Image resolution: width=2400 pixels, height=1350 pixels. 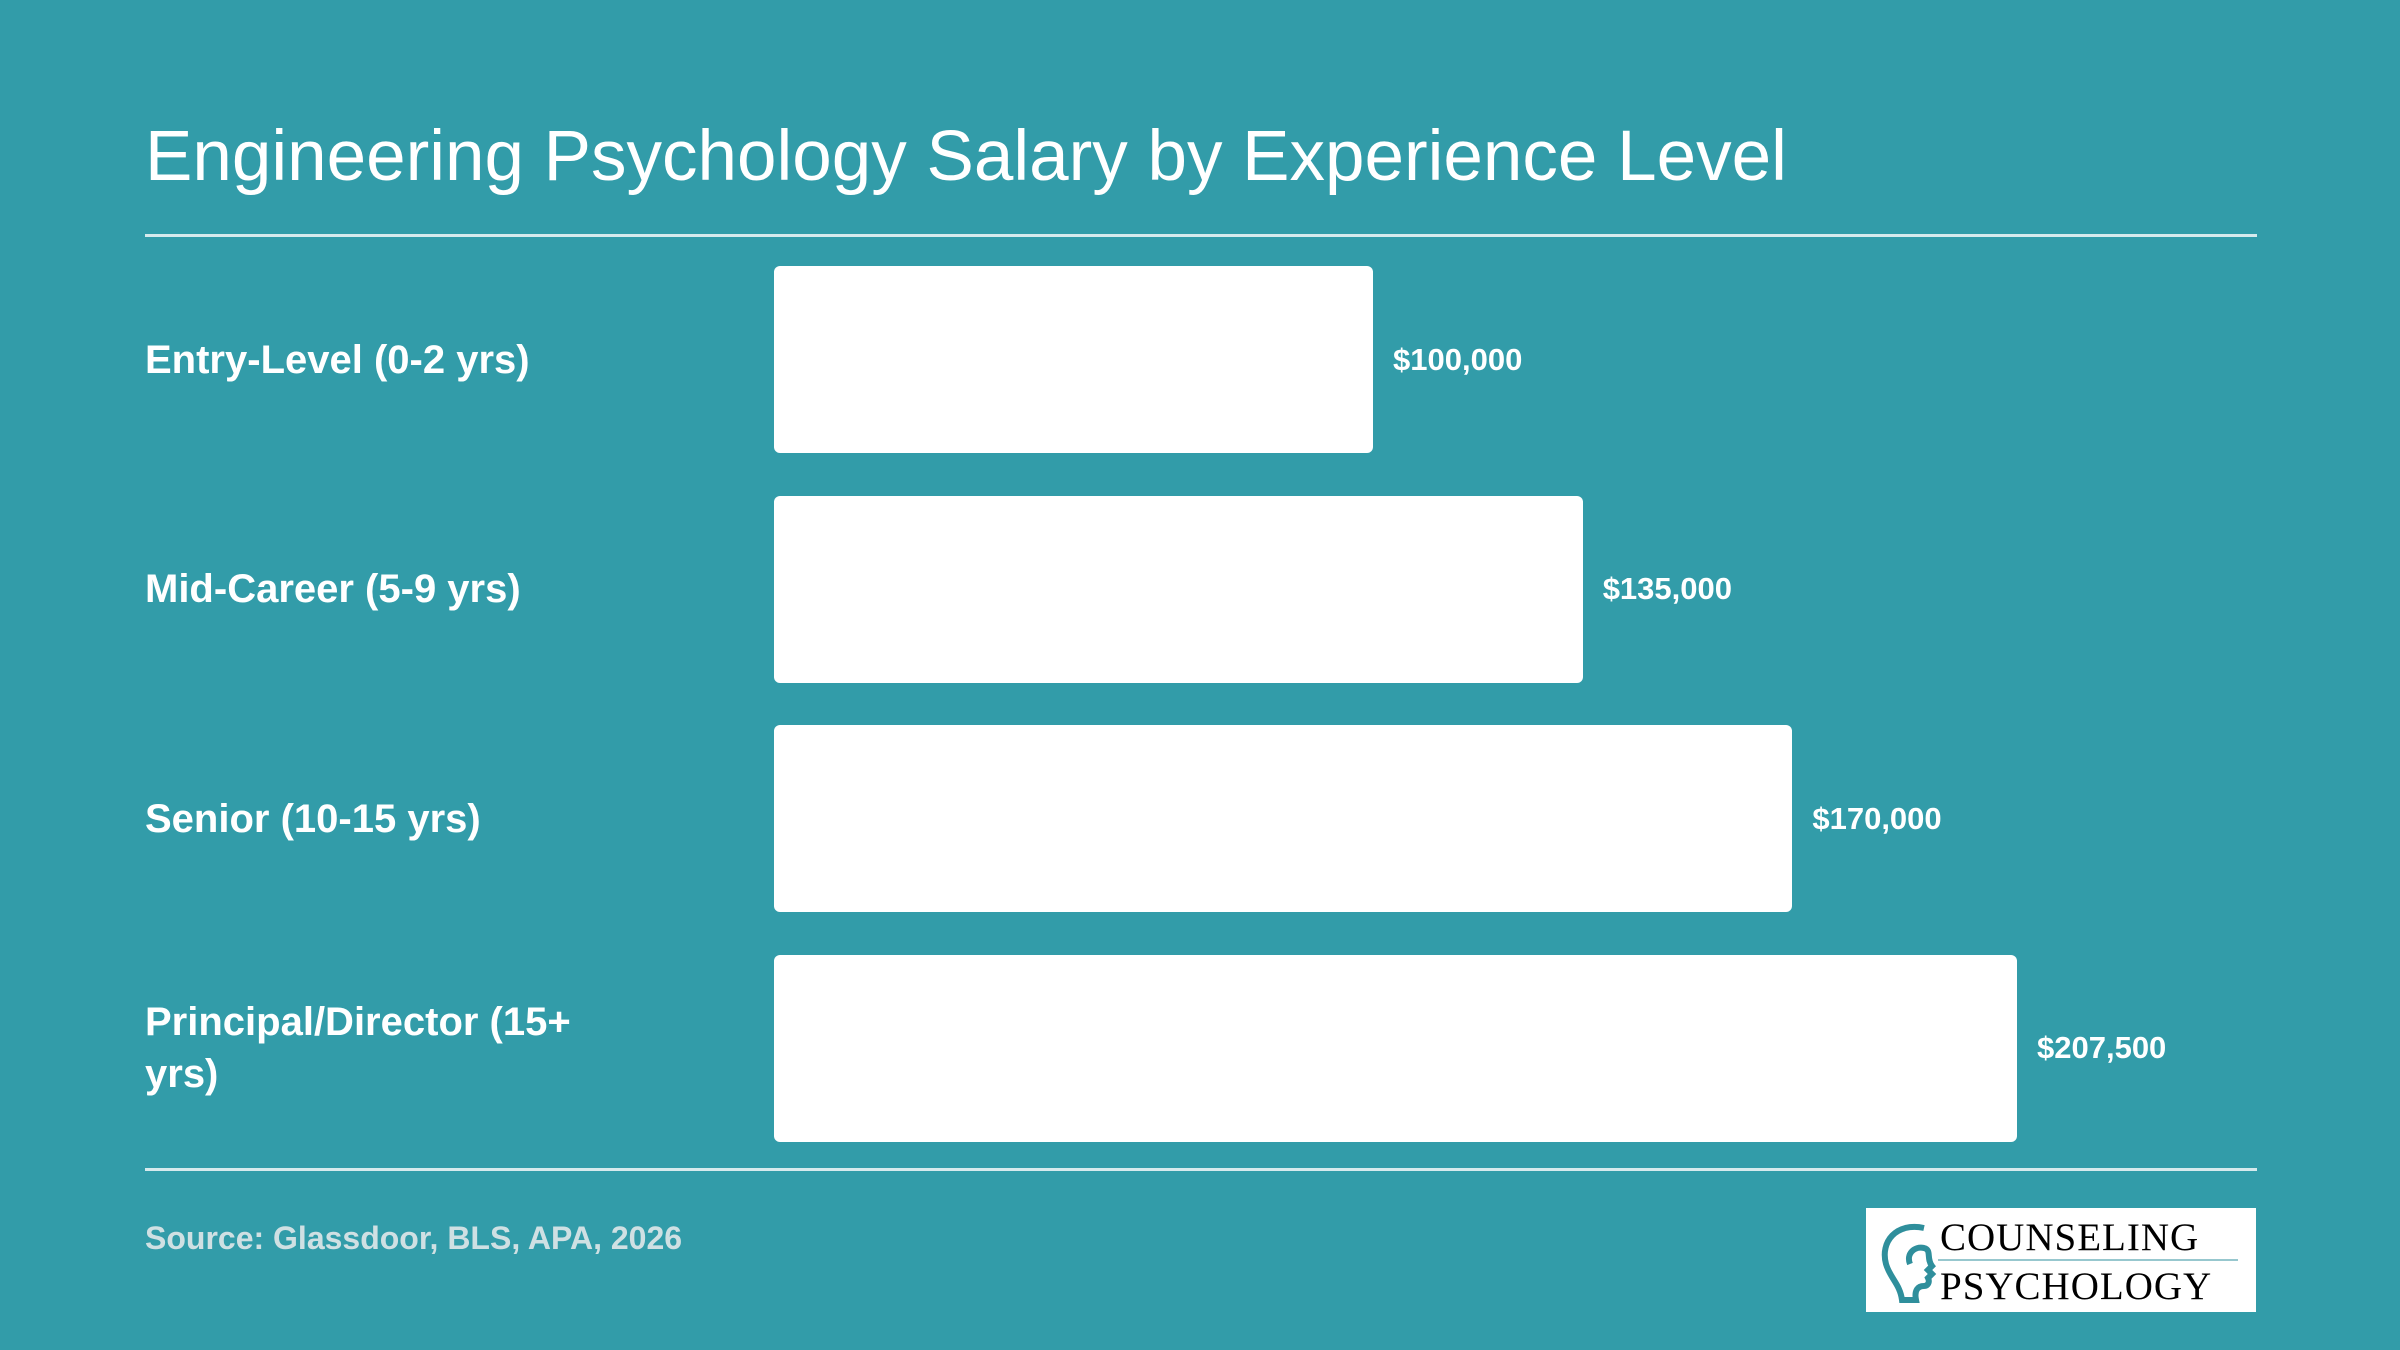 What do you see at coordinates (313, 818) in the screenshot?
I see `category-label: Senior (10-15 yrs)` at bounding box center [313, 818].